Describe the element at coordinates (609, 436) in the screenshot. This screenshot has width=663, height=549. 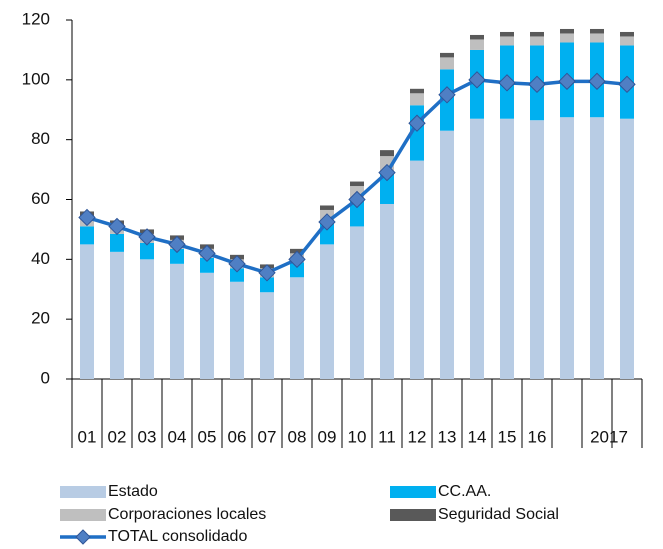
I see `x-tick-label: 2017` at that location.